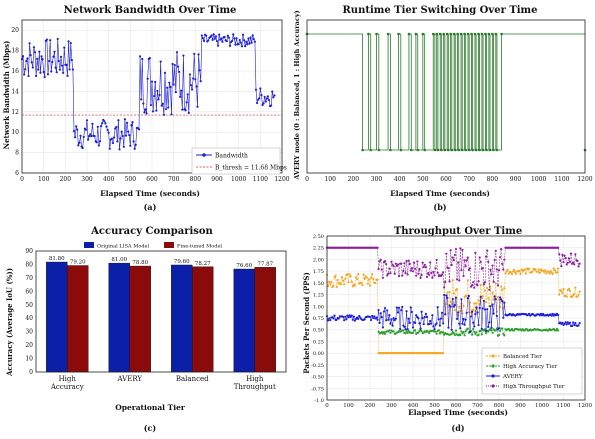  What do you see at coordinates (319, 401) in the screenshot?
I see `y-tick-label: -1.0` at bounding box center [319, 401].